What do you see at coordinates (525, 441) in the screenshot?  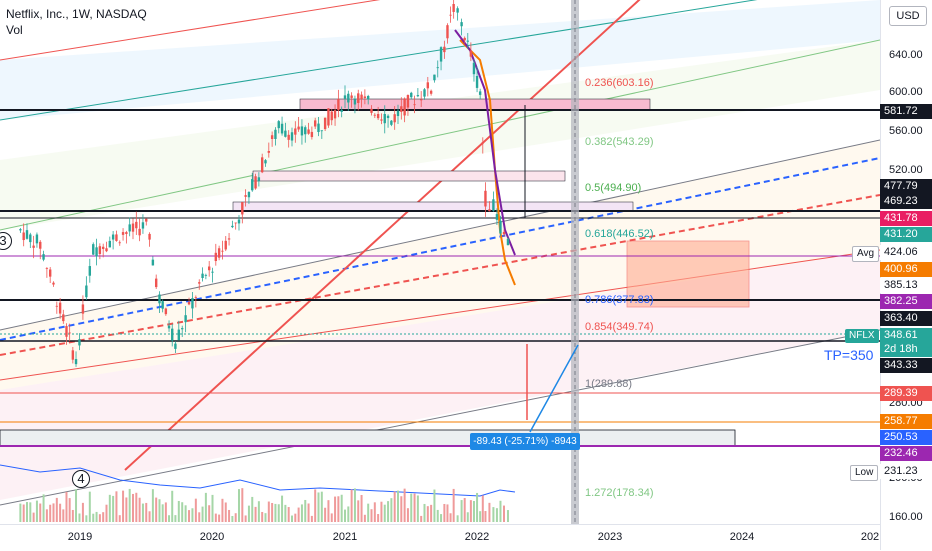 I see `measure-readout: -89.43 (-25.71%) -8943` at bounding box center [525, 441].